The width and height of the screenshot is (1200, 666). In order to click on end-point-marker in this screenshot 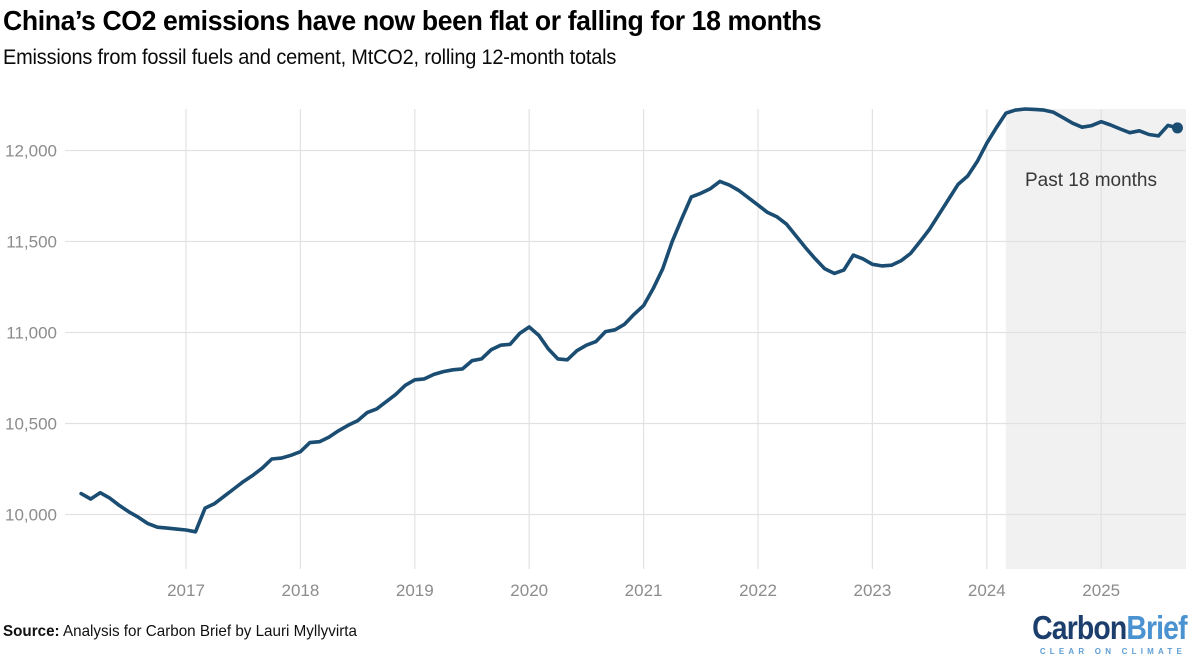, I will do `click(1177, 128)`.